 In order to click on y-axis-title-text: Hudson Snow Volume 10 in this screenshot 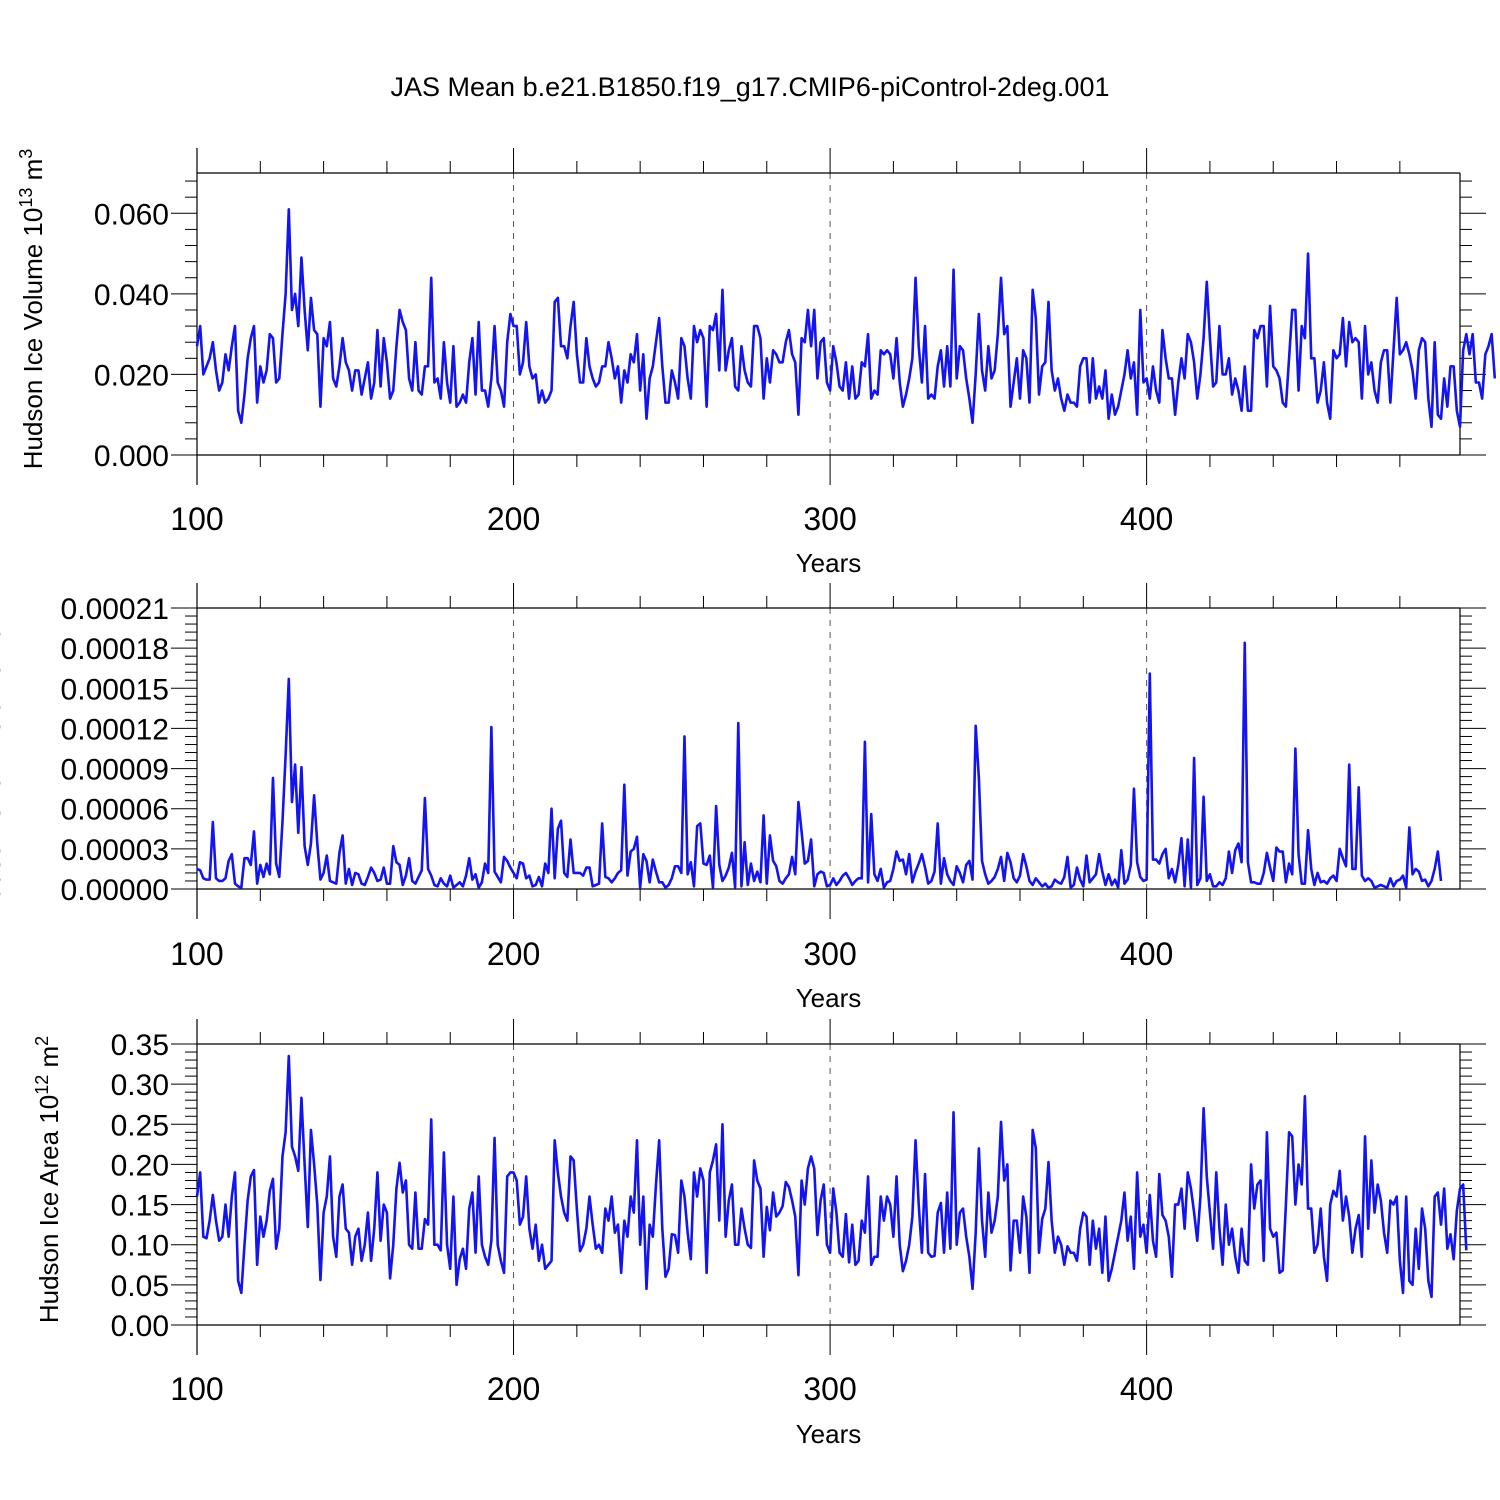, I will do `click(3, 773)`.